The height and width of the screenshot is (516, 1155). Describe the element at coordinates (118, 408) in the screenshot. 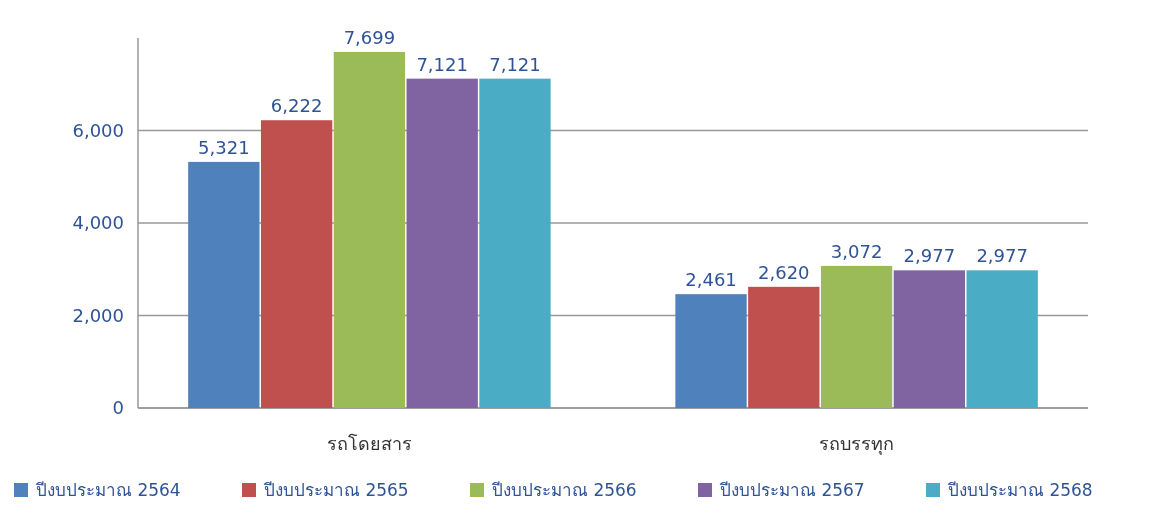

I see `y-tick-label: 0` at that location.